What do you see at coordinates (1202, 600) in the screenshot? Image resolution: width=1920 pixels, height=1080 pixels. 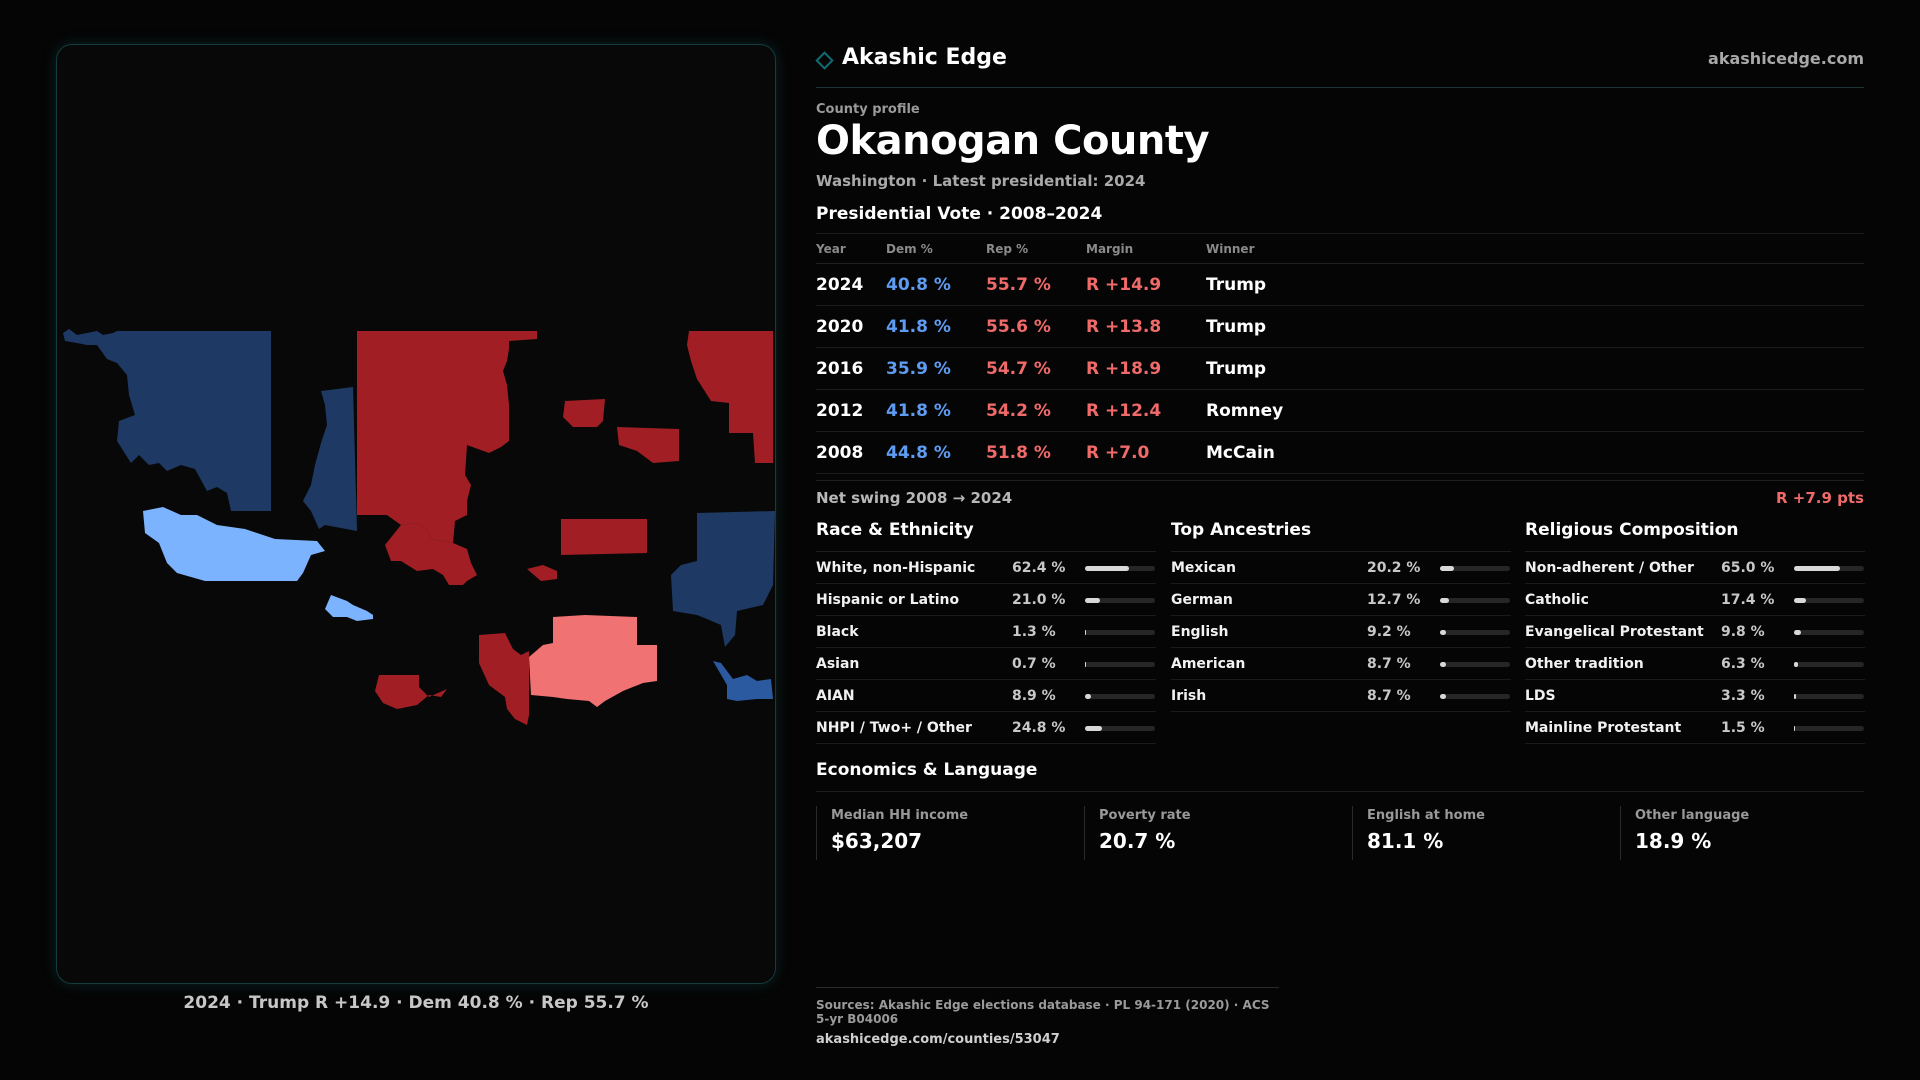 I see `item-label: German` at bounding box center [1202, 600].